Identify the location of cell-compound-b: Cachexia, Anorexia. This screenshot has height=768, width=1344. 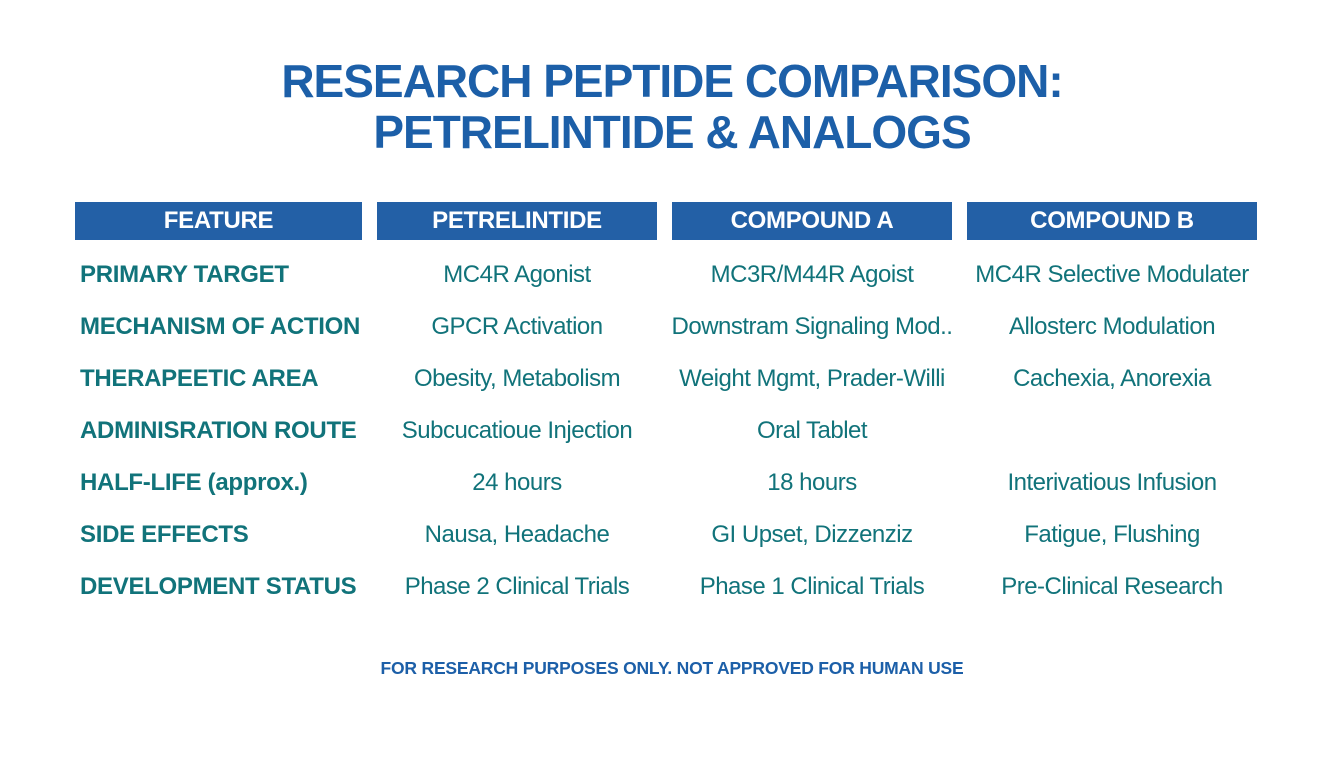
(1112, 378).